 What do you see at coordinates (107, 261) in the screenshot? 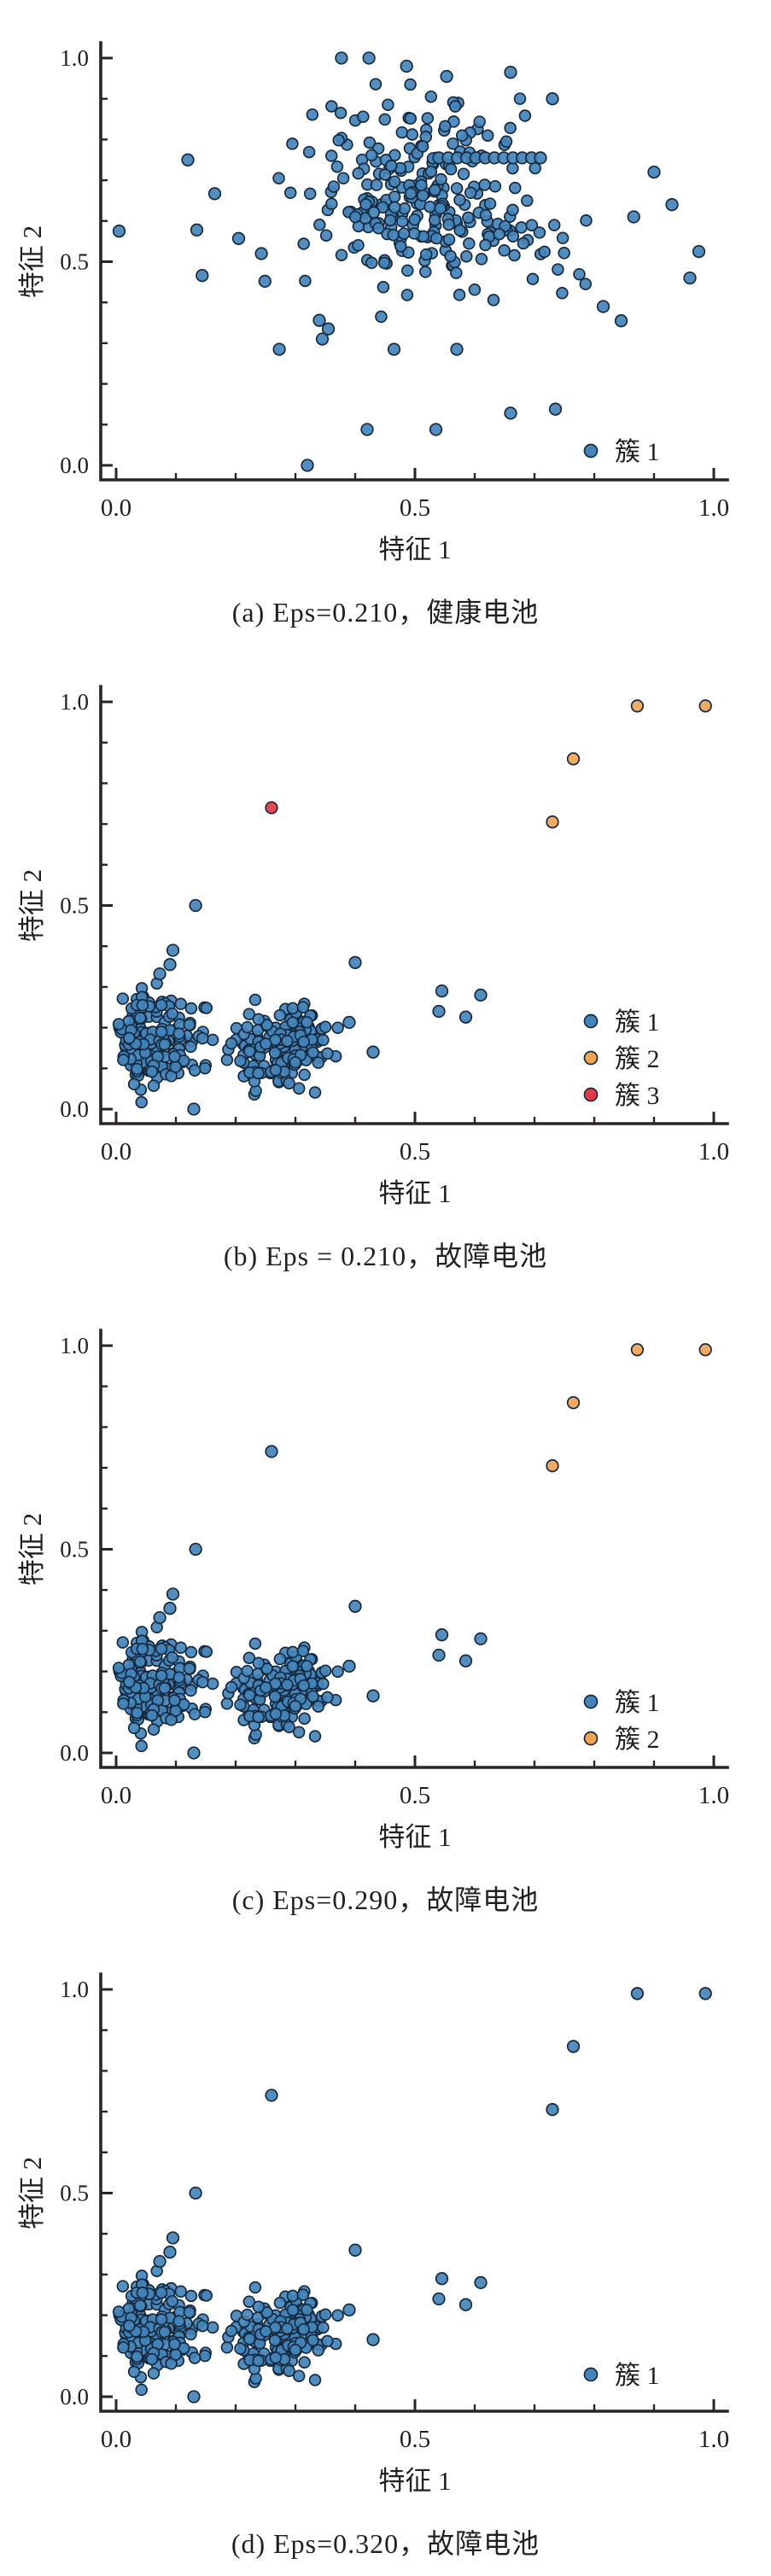
I see `y-axis-ticks` at bounding box center [107, 261].